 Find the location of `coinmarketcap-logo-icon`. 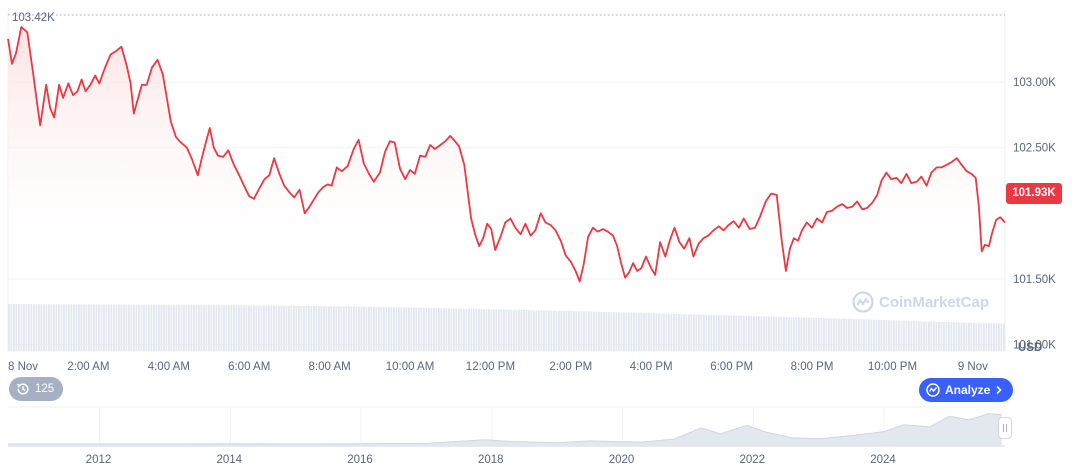

coinmarketcap-logo-icon is located at coordinates (863, 302).